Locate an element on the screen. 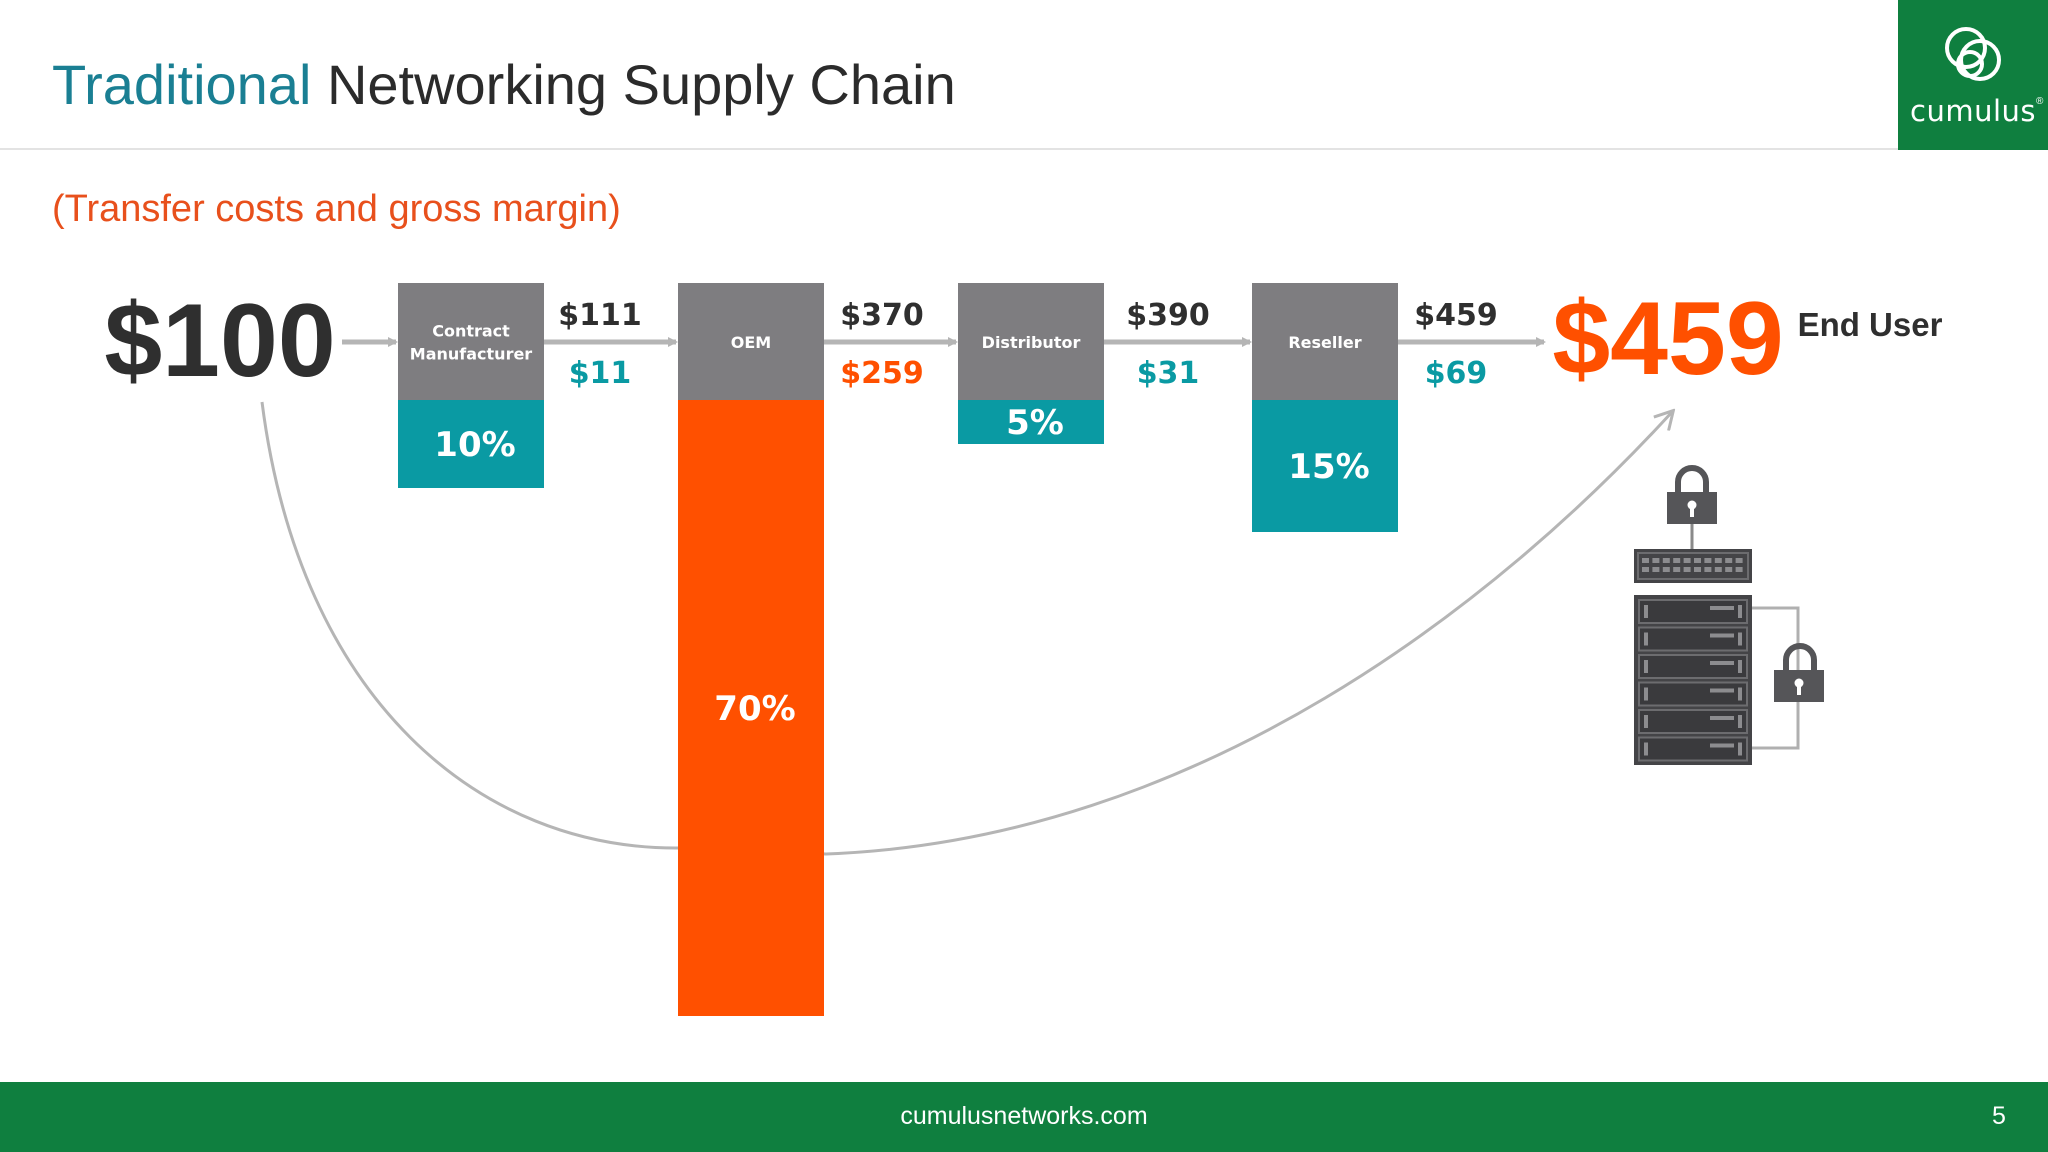 The height and width of the screenshot is (1152, 2048). margin-bar-oem is located at coordinates (751, 708).